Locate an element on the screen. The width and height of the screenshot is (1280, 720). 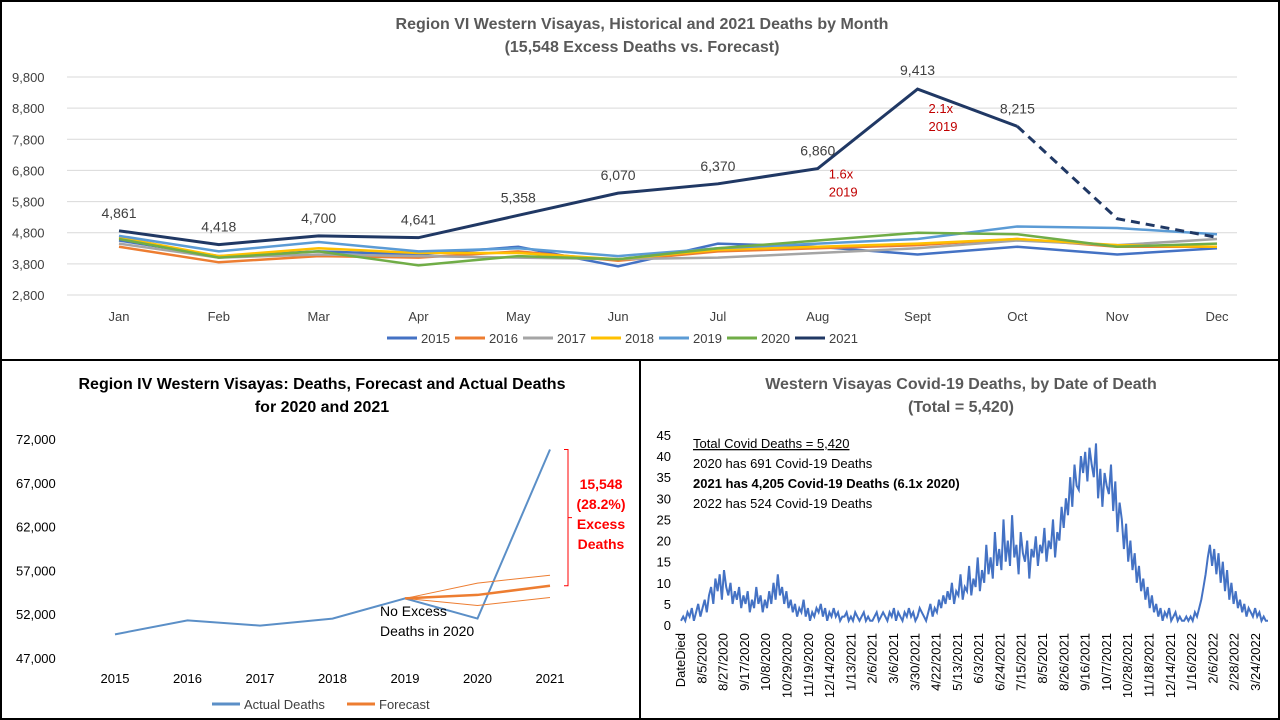
x-tick-label: 11/18/2021 is located at coordinates (1149, 665).